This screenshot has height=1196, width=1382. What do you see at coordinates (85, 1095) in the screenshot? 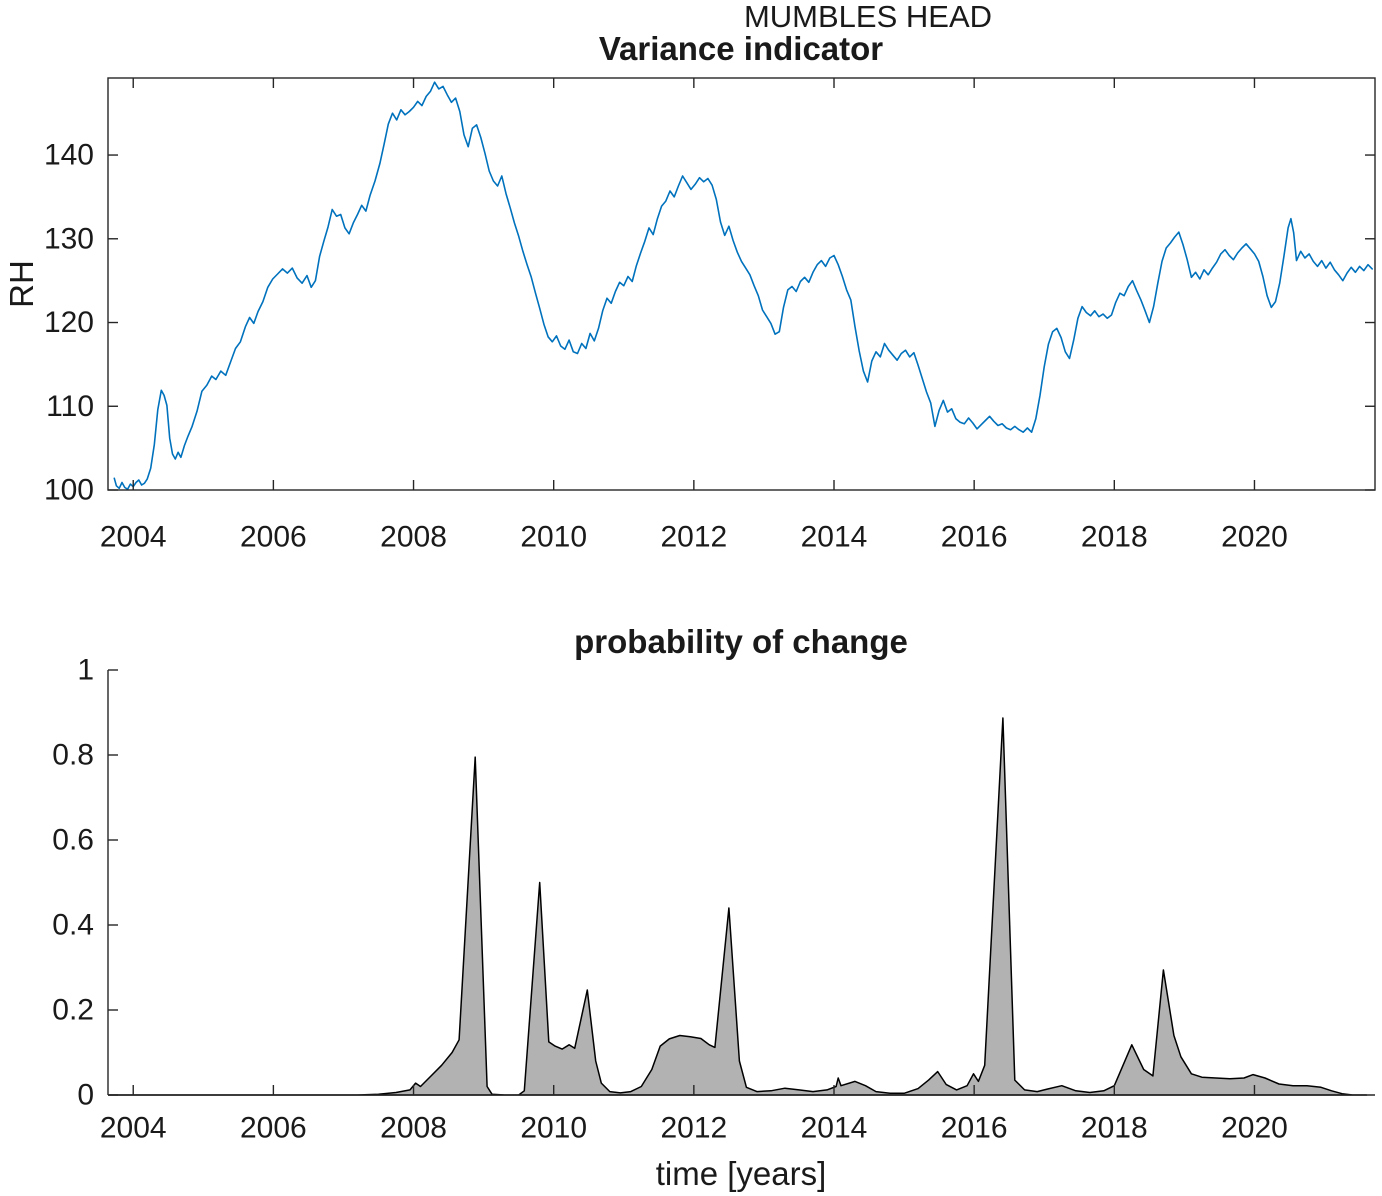
I see `y-tick-label: 0` at bounding box center [85, 1095].